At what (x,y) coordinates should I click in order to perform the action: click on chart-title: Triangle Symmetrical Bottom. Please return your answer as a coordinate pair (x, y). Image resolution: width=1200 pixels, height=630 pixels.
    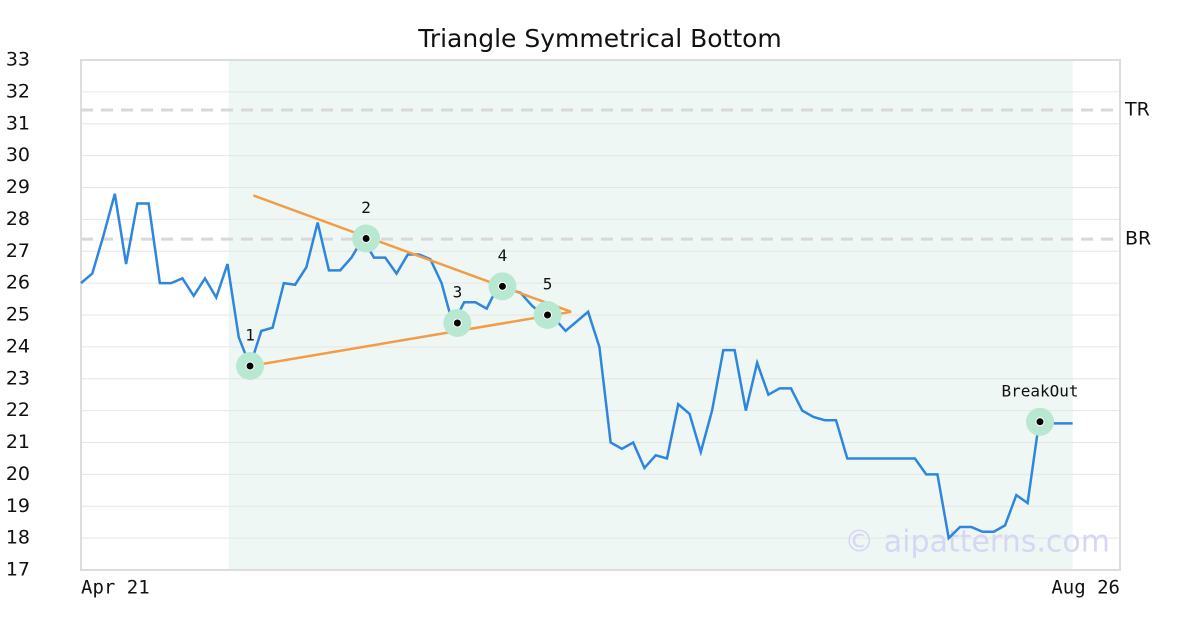
    Looking at the image, I should click on (599, 38).